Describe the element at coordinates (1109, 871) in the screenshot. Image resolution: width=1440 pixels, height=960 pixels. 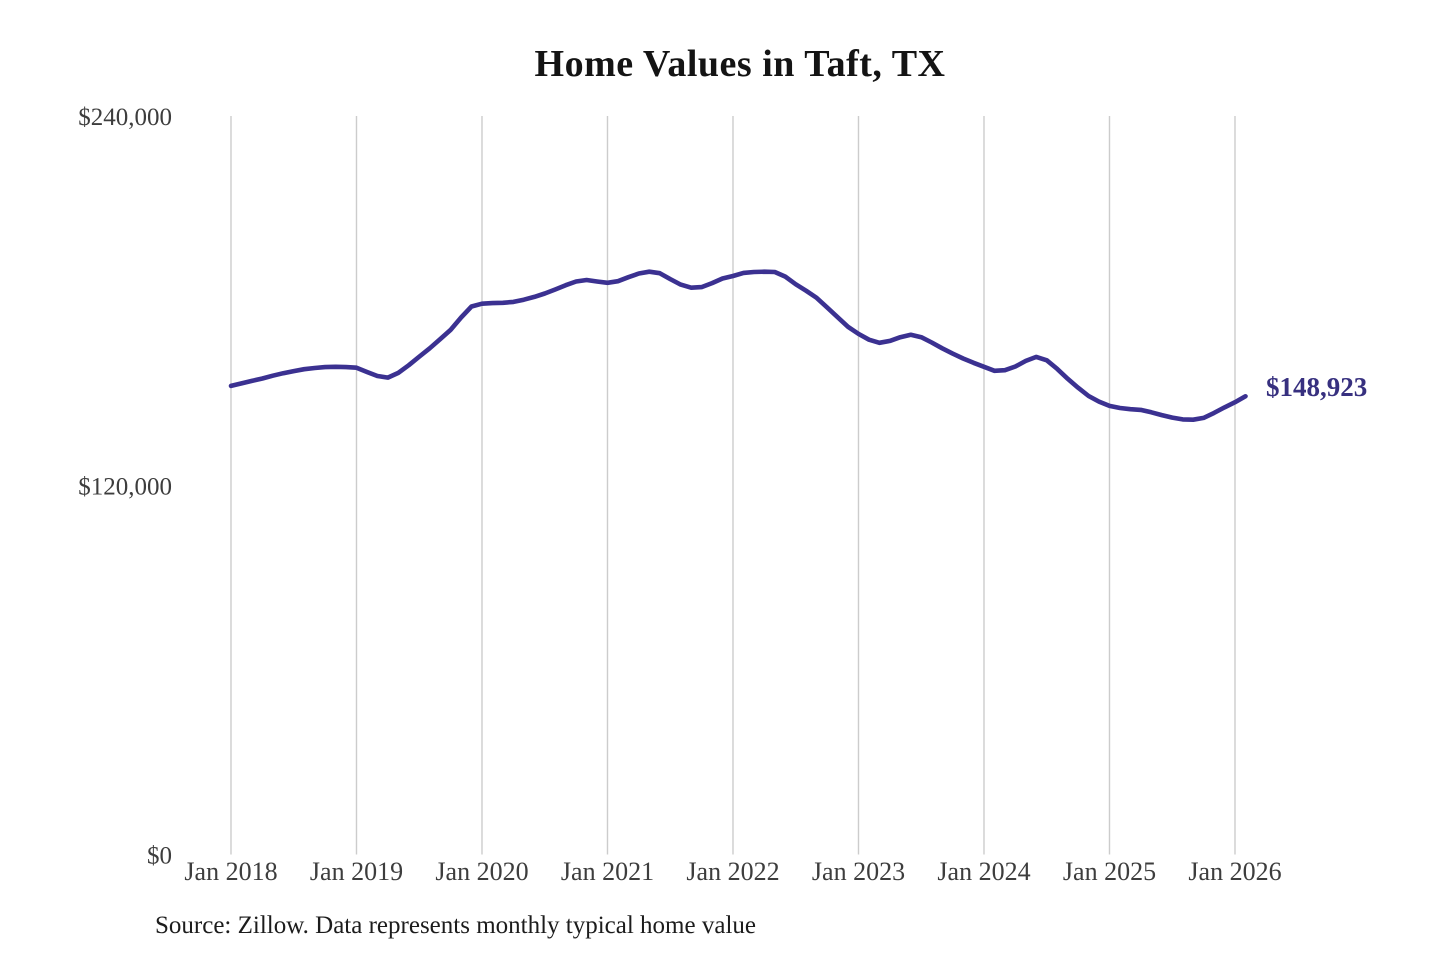
I see `x-tick-label: Jan 2025` at that location.